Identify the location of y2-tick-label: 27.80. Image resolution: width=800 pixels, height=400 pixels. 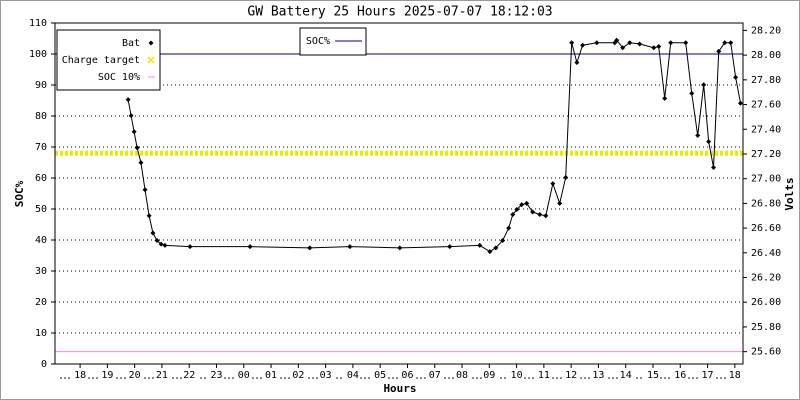
(766, 80).